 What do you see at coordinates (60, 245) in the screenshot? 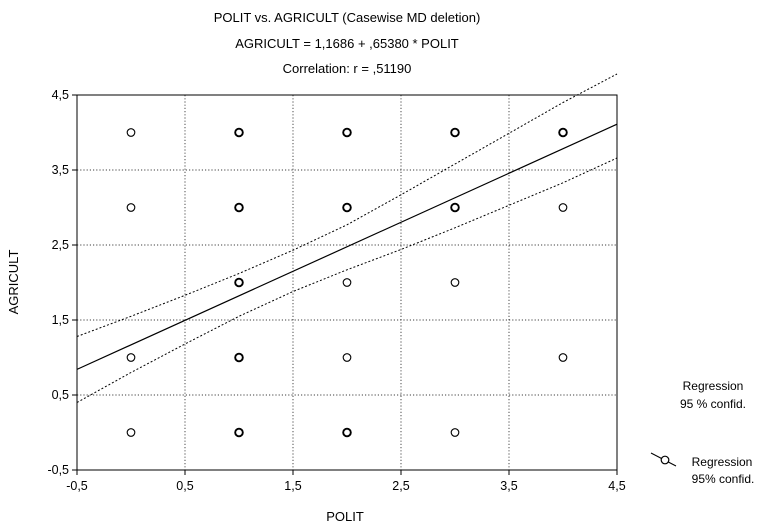
I see `y-tick-label: 2,5` at bounding box center [60, 245].